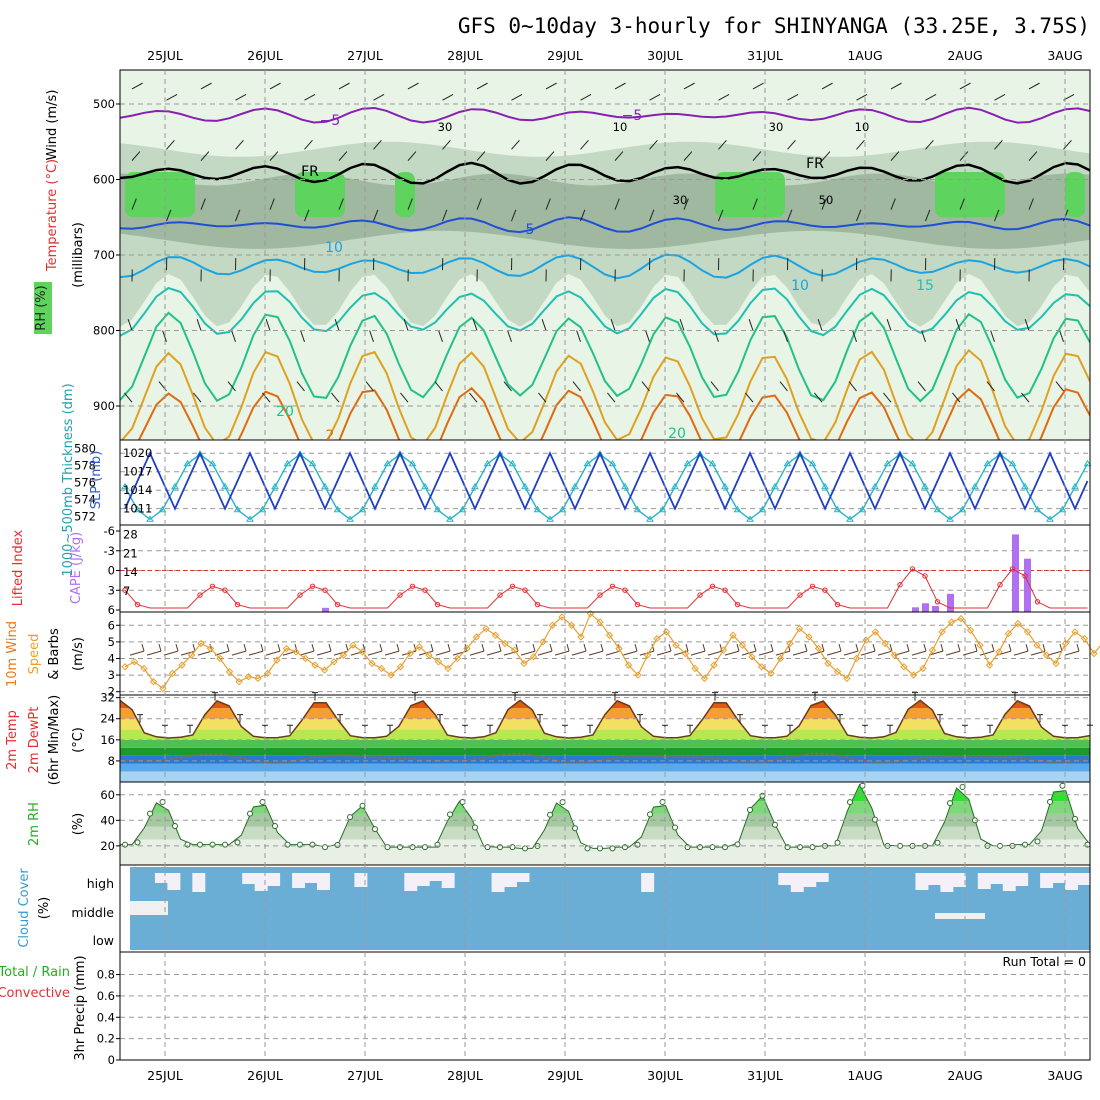 Image resolution: width=1100 pixels, height=1100 pixels. I want to click on precip-axis-label: 3hr Precip (mm), so click(80, 1007).